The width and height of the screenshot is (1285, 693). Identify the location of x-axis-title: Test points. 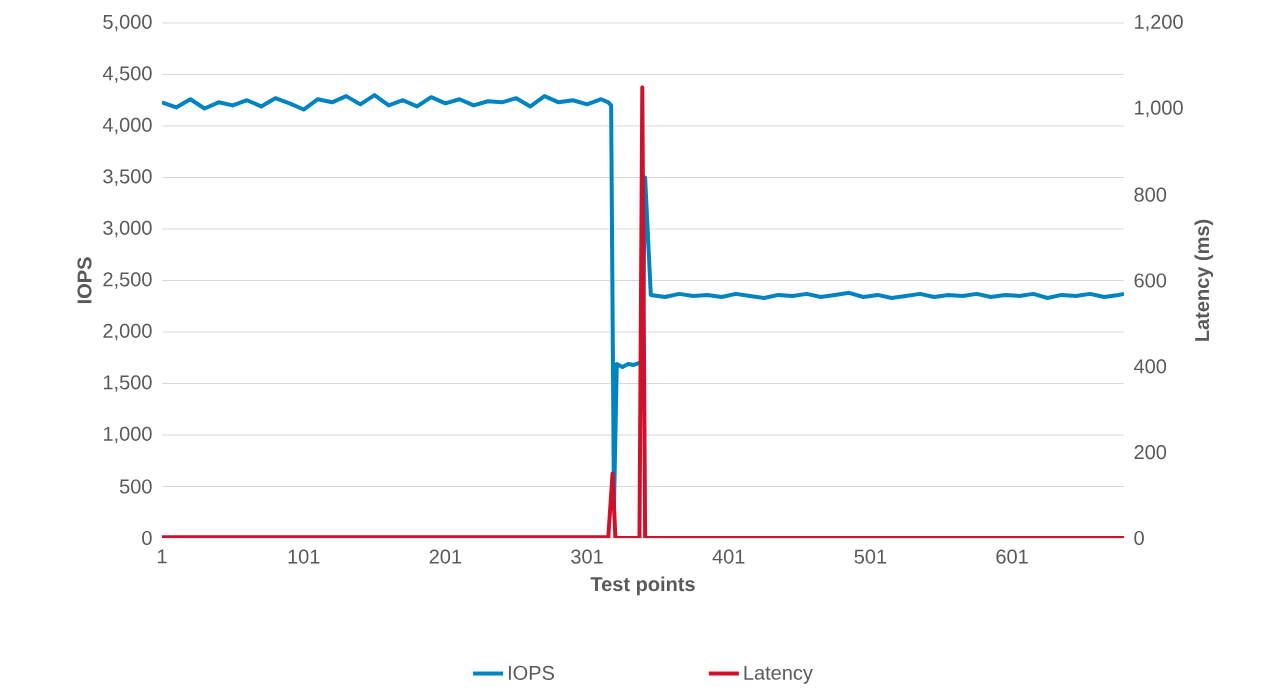
(642, 586).